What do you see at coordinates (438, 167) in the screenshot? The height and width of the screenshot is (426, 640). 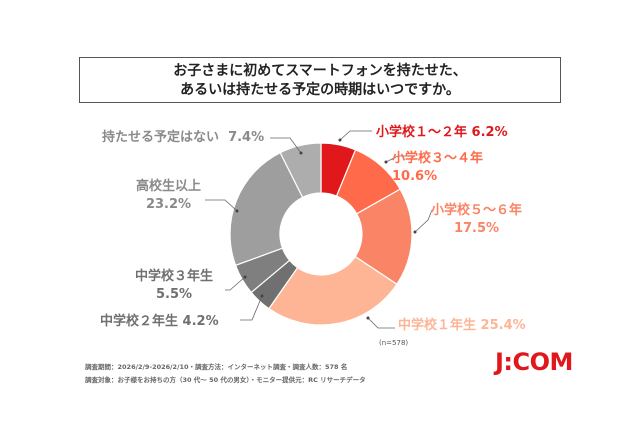 I see `label-grade-3-4: 小学校３～４年 10.6%` at bounding box center [438, 167].